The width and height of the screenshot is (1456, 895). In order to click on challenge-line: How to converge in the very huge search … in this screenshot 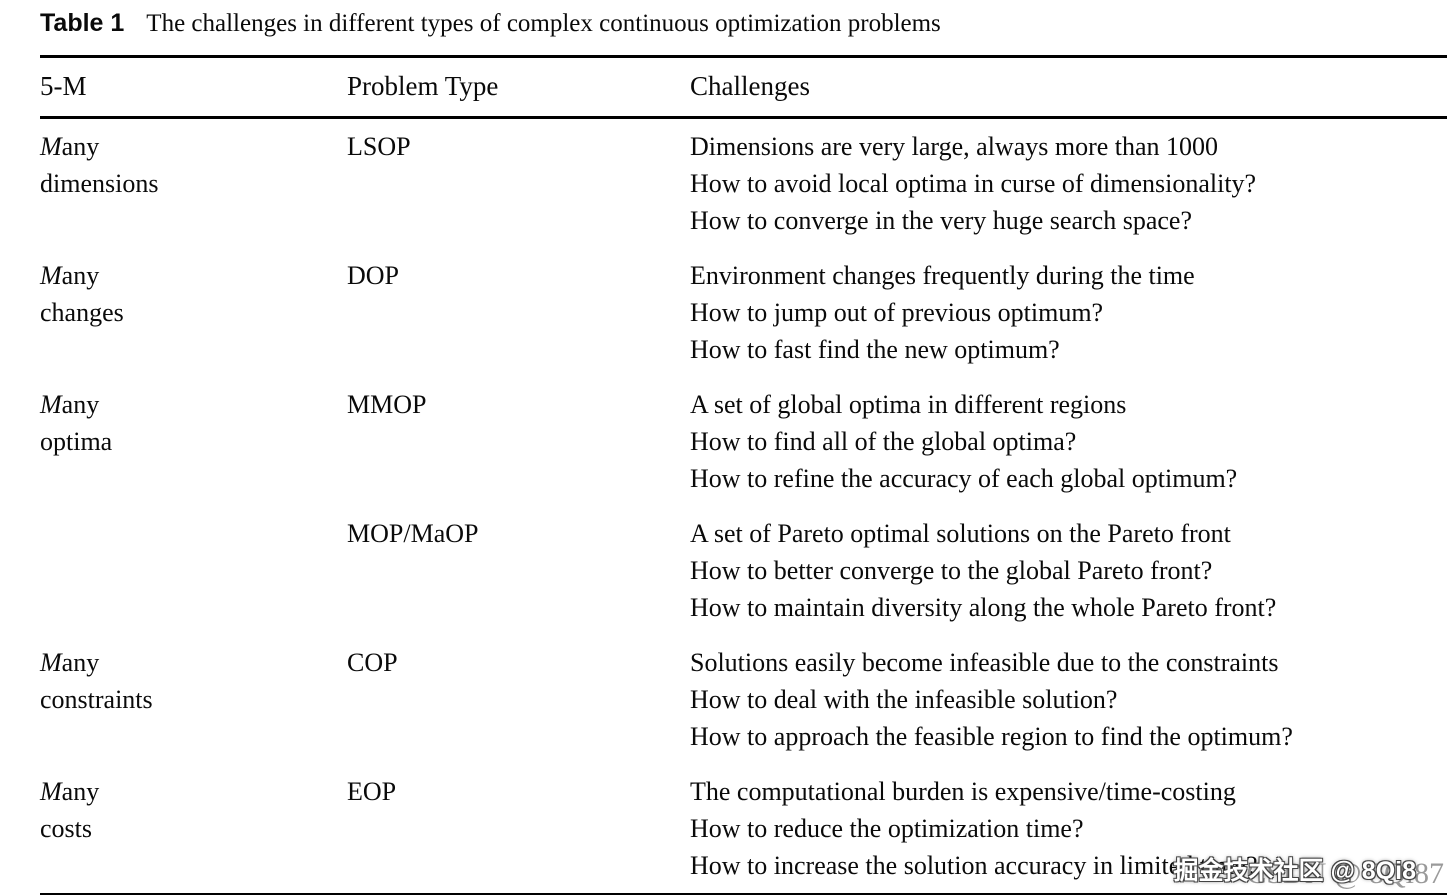, I will do `click(941, 220)`.